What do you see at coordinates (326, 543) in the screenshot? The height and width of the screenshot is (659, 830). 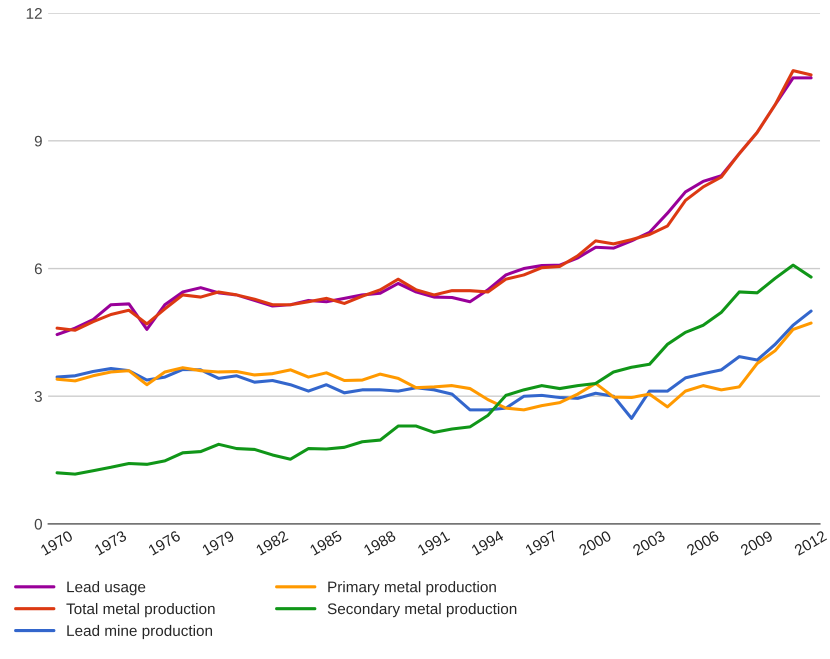 I see `x-tick-label: 1985` at bounding box center [326, 543].